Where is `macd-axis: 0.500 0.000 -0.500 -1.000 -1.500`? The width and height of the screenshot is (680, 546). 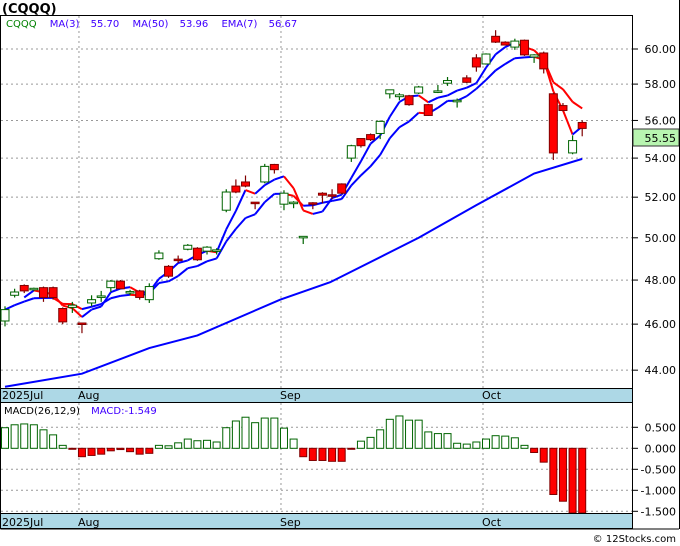
macd-axis: 0.500 0.000 -0.500 -1.000 -1.500 is located at coordinates (654, 469).